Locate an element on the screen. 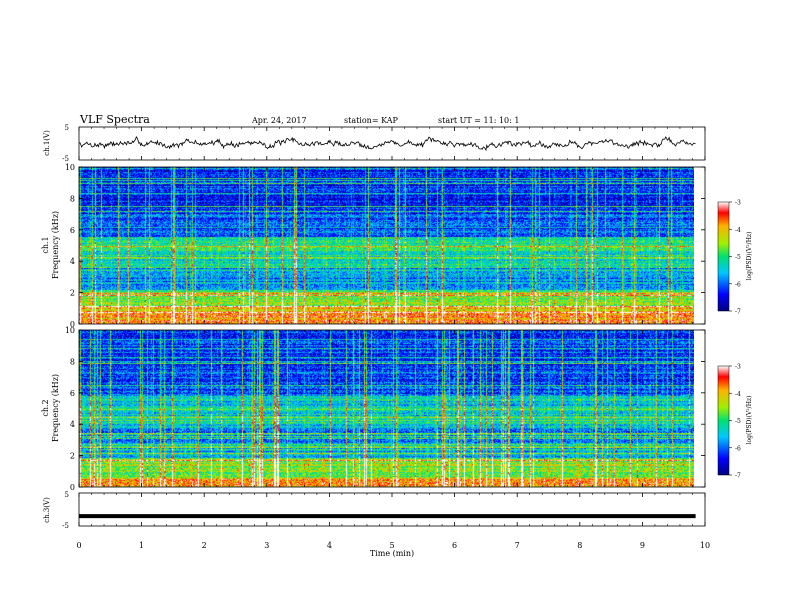 This screenshot has width=792, height=612. ch1-spectrogram-ytick-label: 10 is located at coordinates (70, 167).